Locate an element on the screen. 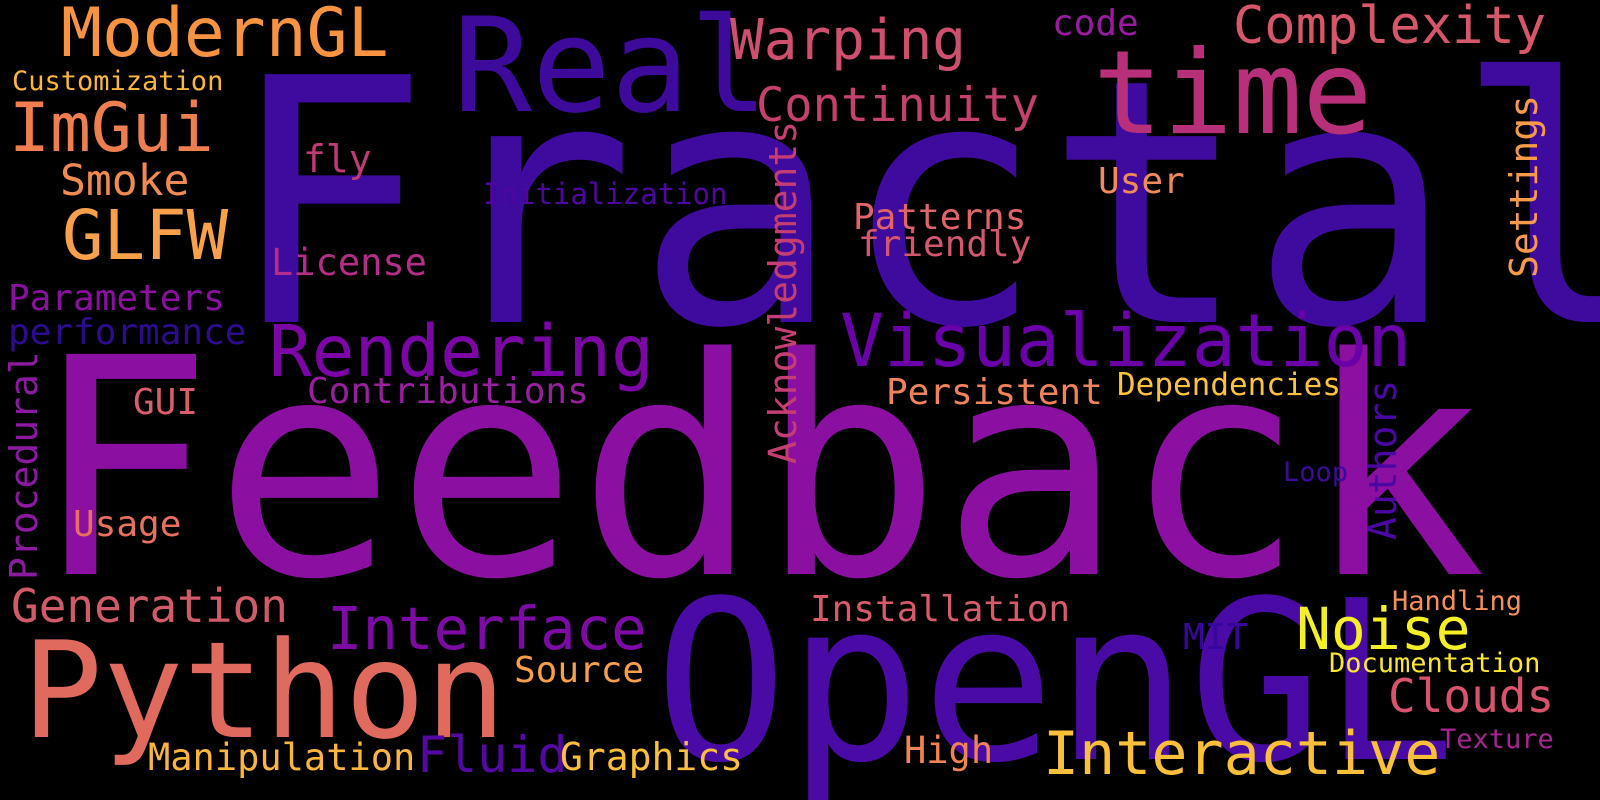  word-source: Source is located at coordinates (579, 670).